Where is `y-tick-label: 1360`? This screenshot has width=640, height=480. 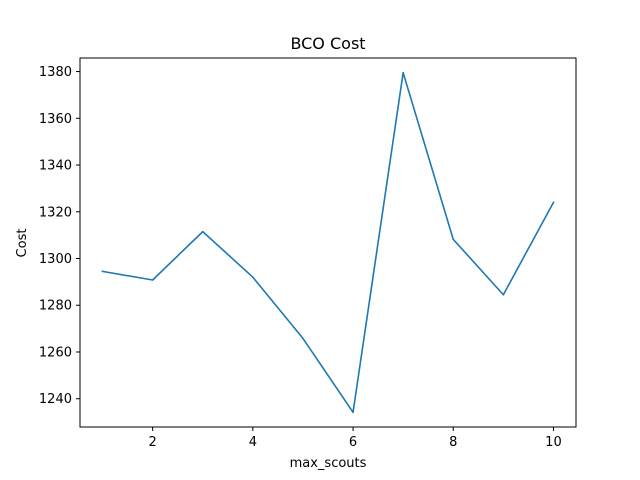 y-tick-label: 1360 is located at coordinates (55, 119).